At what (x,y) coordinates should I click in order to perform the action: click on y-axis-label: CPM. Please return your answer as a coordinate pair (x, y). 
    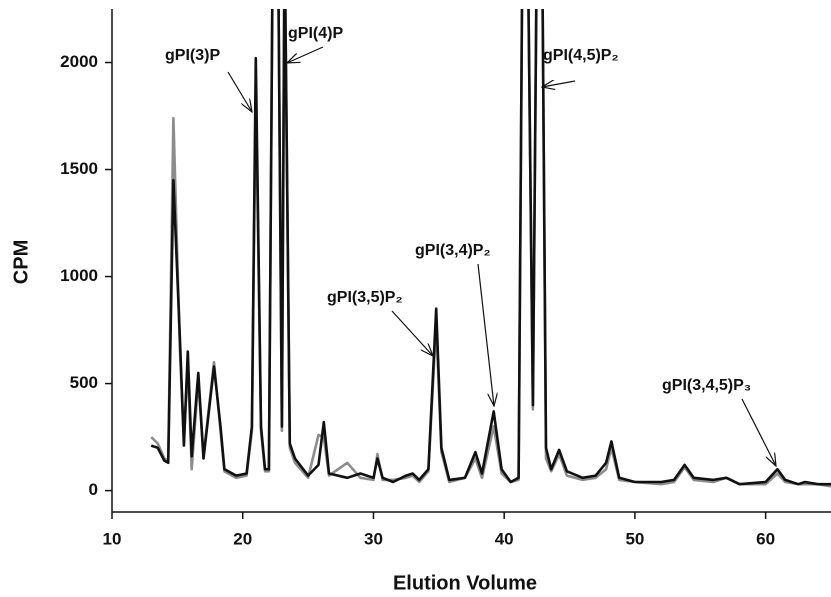
    Looking at the image, I should click on (21, 262).